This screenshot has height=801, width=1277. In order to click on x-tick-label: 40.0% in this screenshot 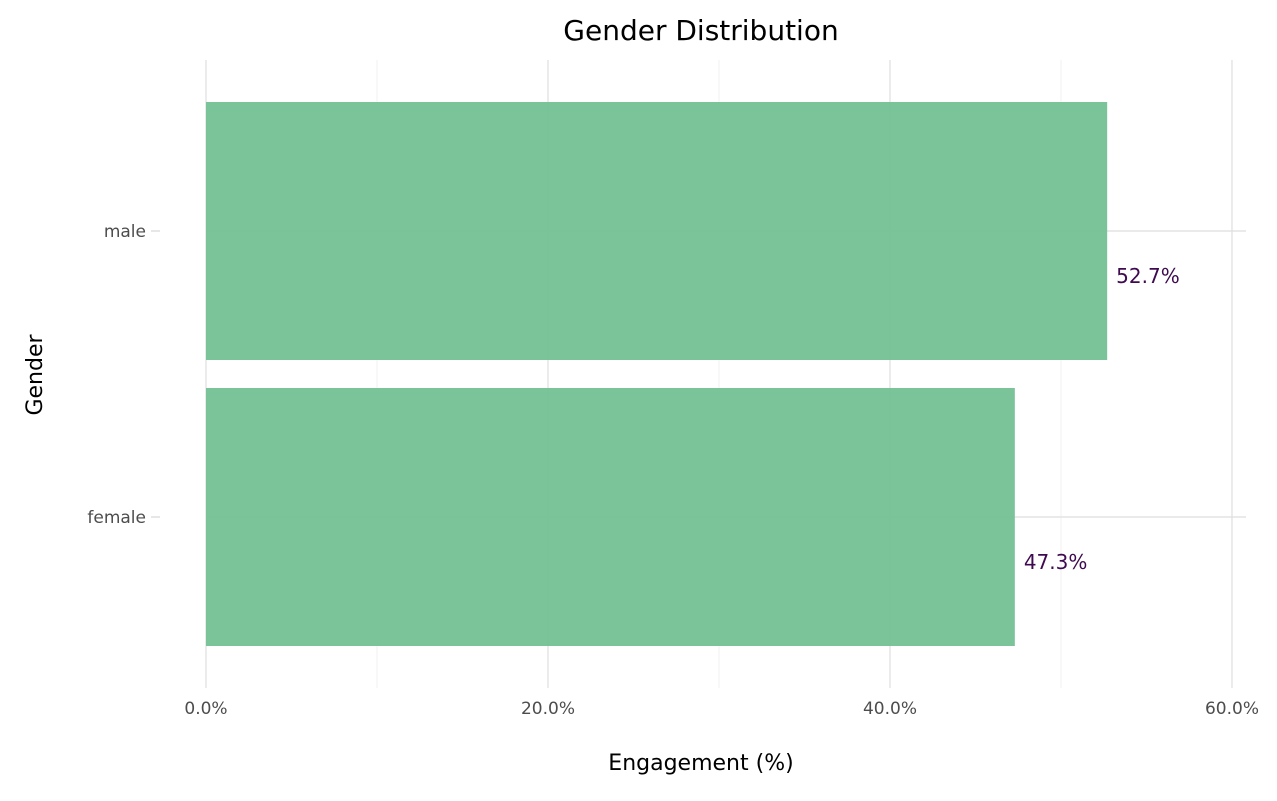, I will do `click(890, 709)`.